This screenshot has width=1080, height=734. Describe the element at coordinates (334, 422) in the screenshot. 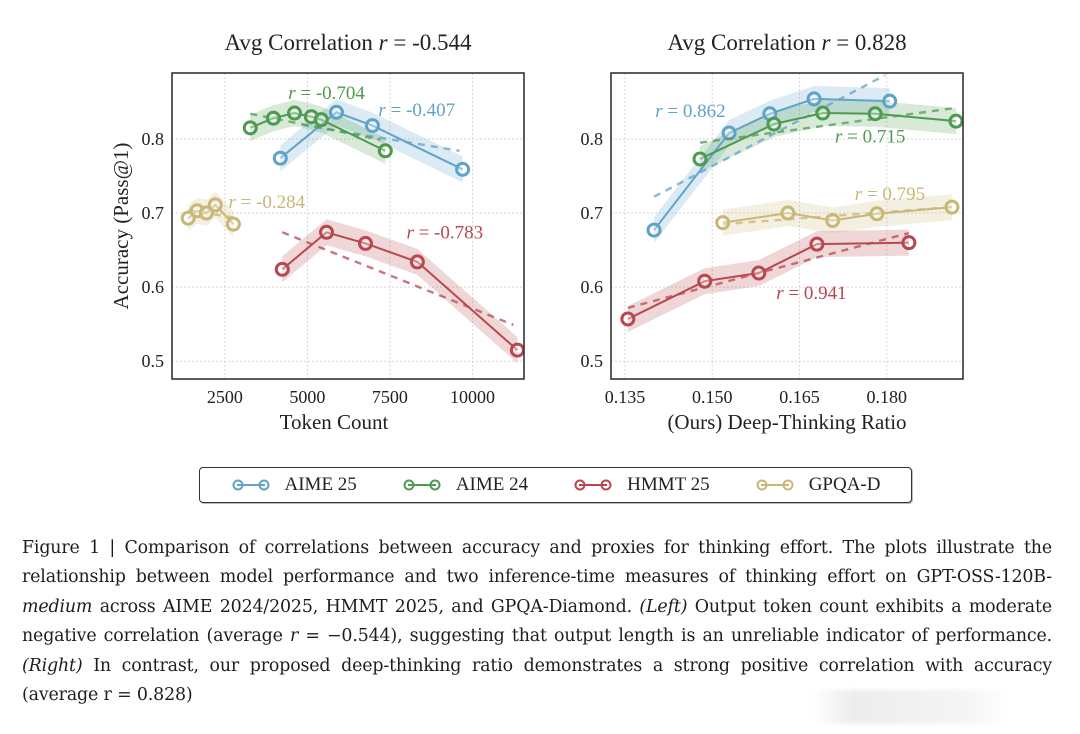

I see `x-axis-label: Token Count` at that location.